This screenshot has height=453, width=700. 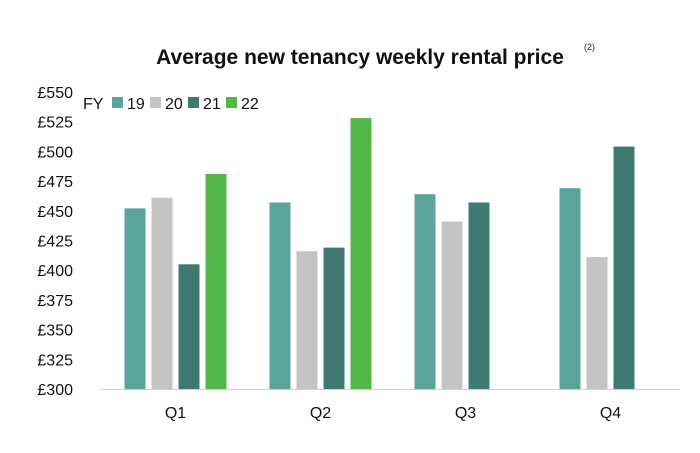 I want to click on bar-q4-fy19, so click(x=570, y=288).